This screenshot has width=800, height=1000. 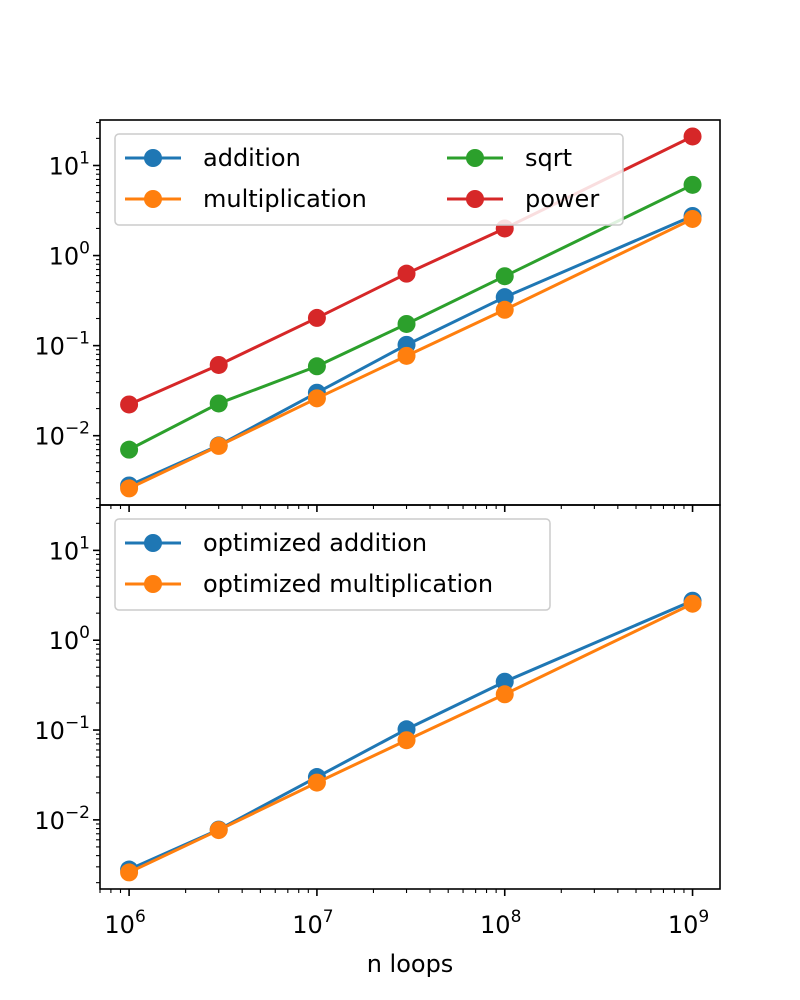 I want to click on legend-item: power, so click(x=523, y=199).